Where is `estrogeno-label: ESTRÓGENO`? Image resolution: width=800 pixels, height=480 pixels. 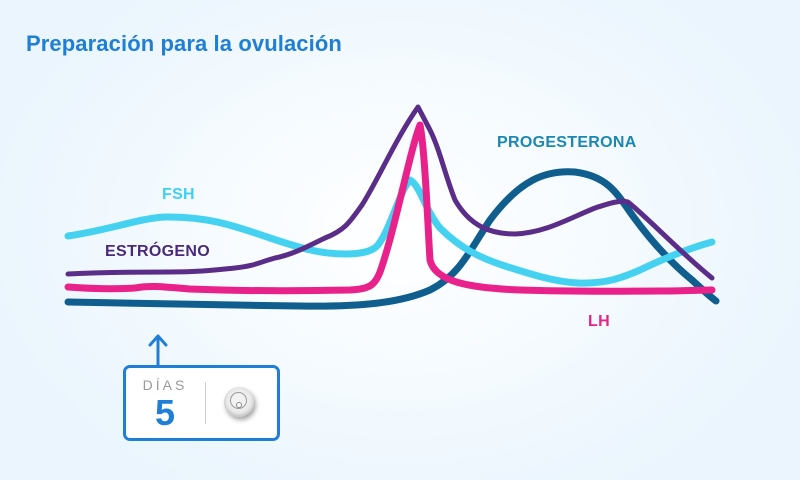
estrogeno-label: ESTRÓGENO is located at coordinates (157, 251).